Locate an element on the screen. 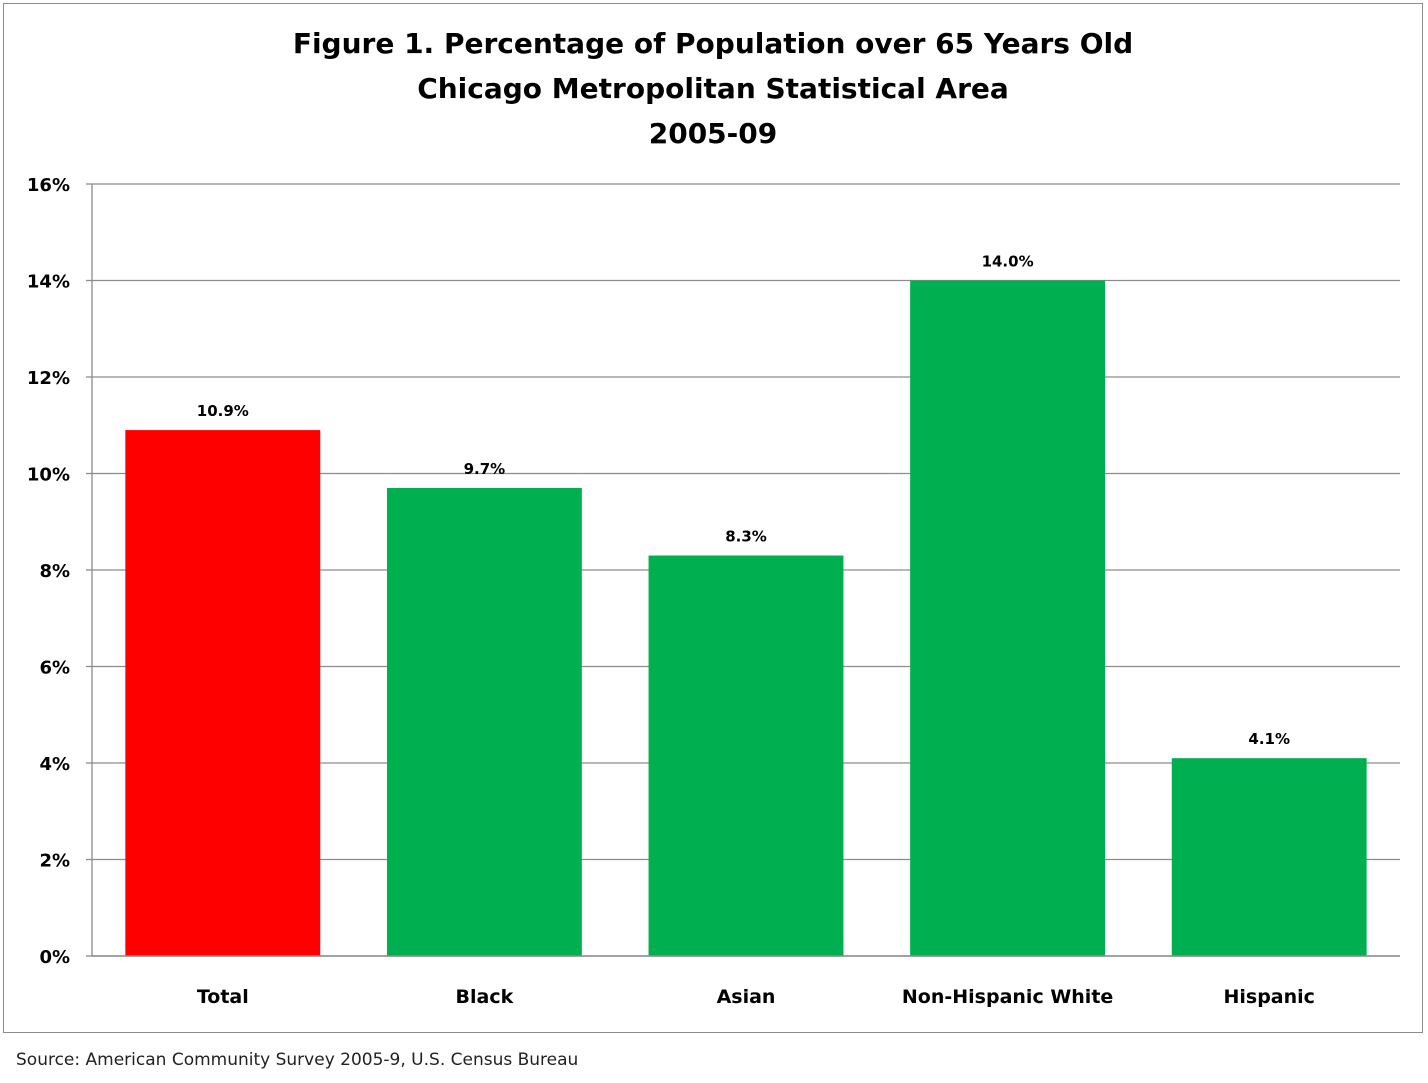 The height and width of the screenshot is (1083, 1428). category-label: Black is located at coordinates (485, 997).